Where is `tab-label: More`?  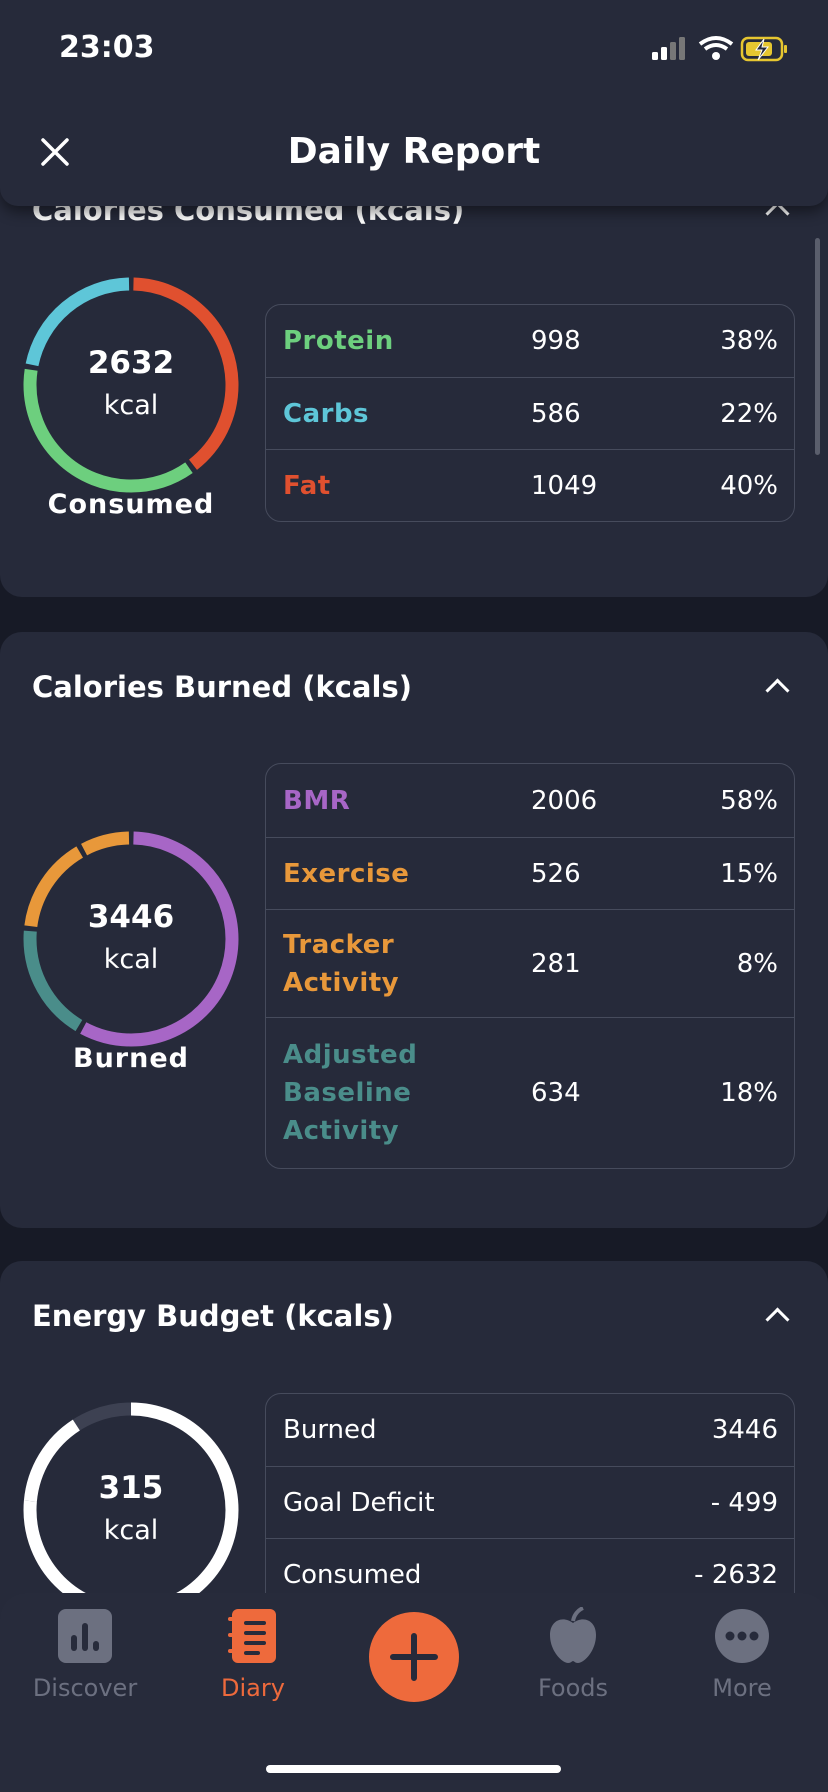 tab-label: More is located at coordinates (742, 1688).